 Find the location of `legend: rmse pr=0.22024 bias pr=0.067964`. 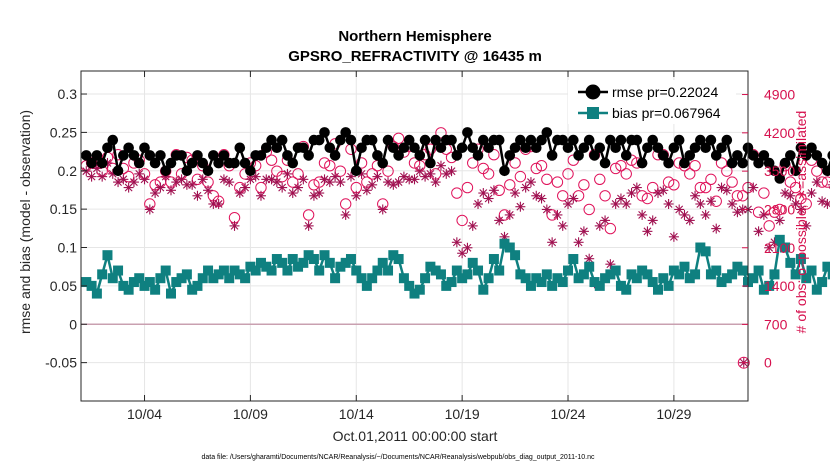

legend: rmse pr=0.22024 bias pr=0.067964 is located at coordinates (652, 102).